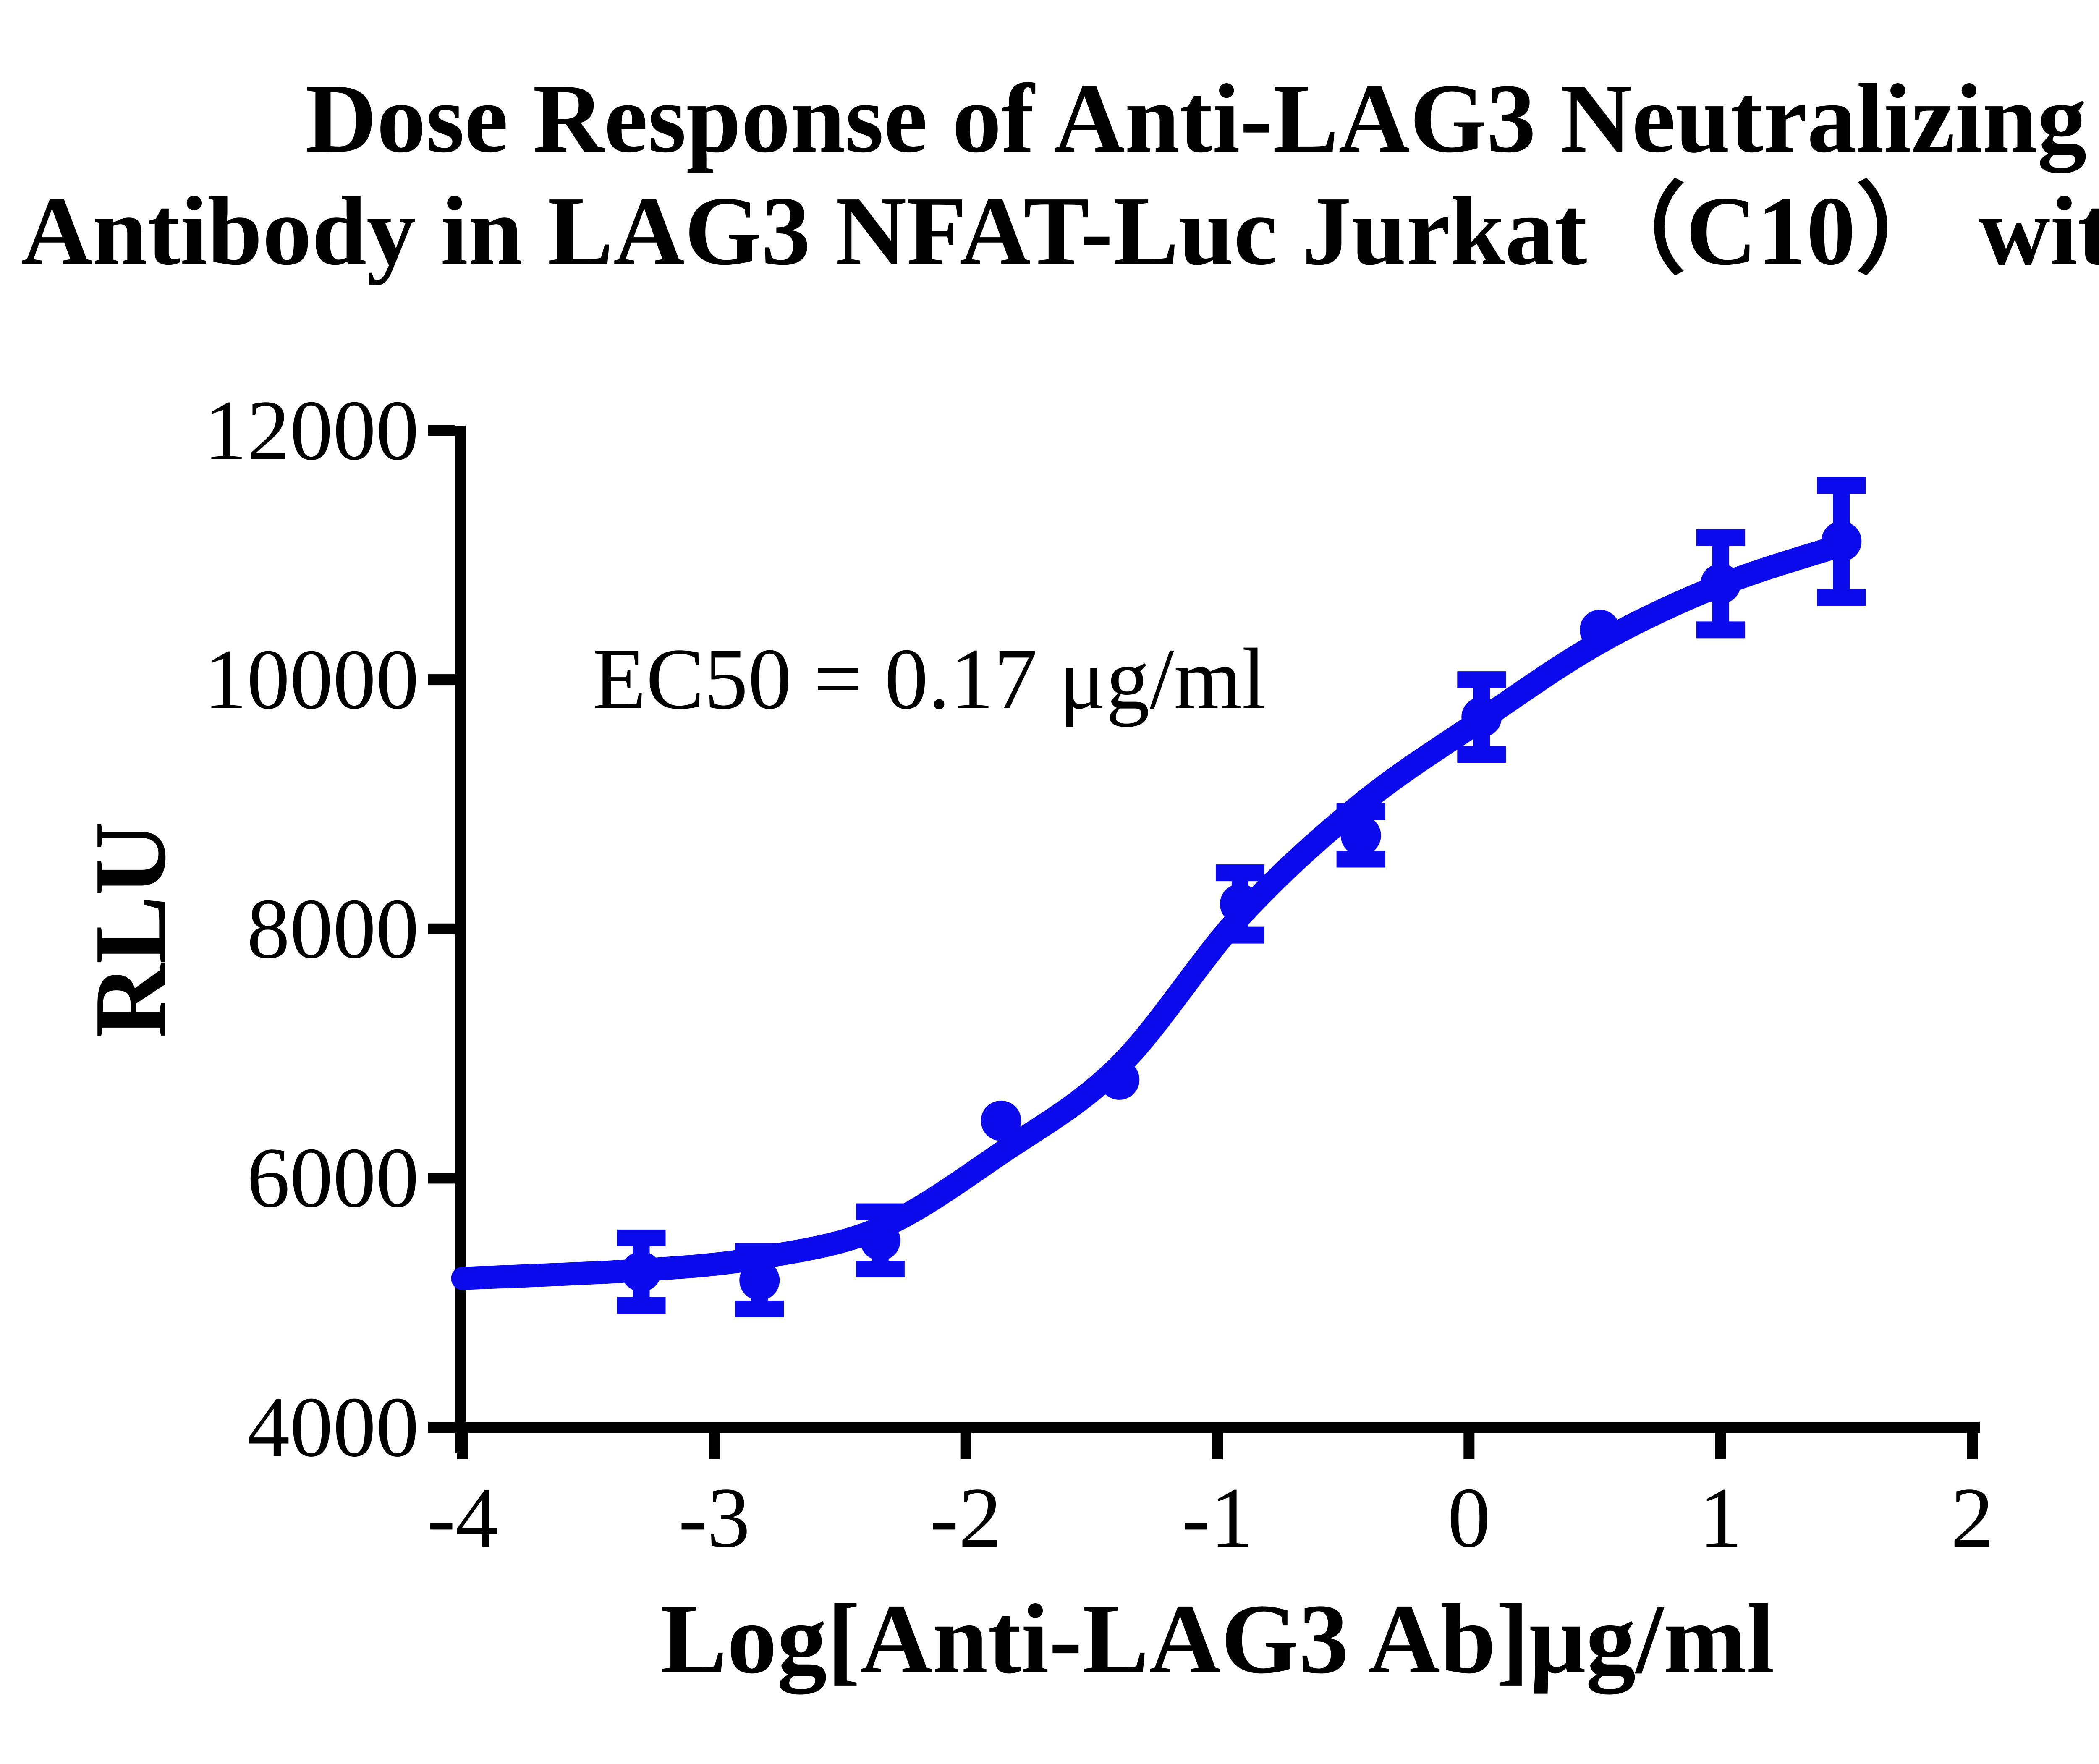 The image size is (2099, 1764). Describe the element at coordinates (966, 1517) in the screenshot. I see `x-tick-label: -2` at that location.